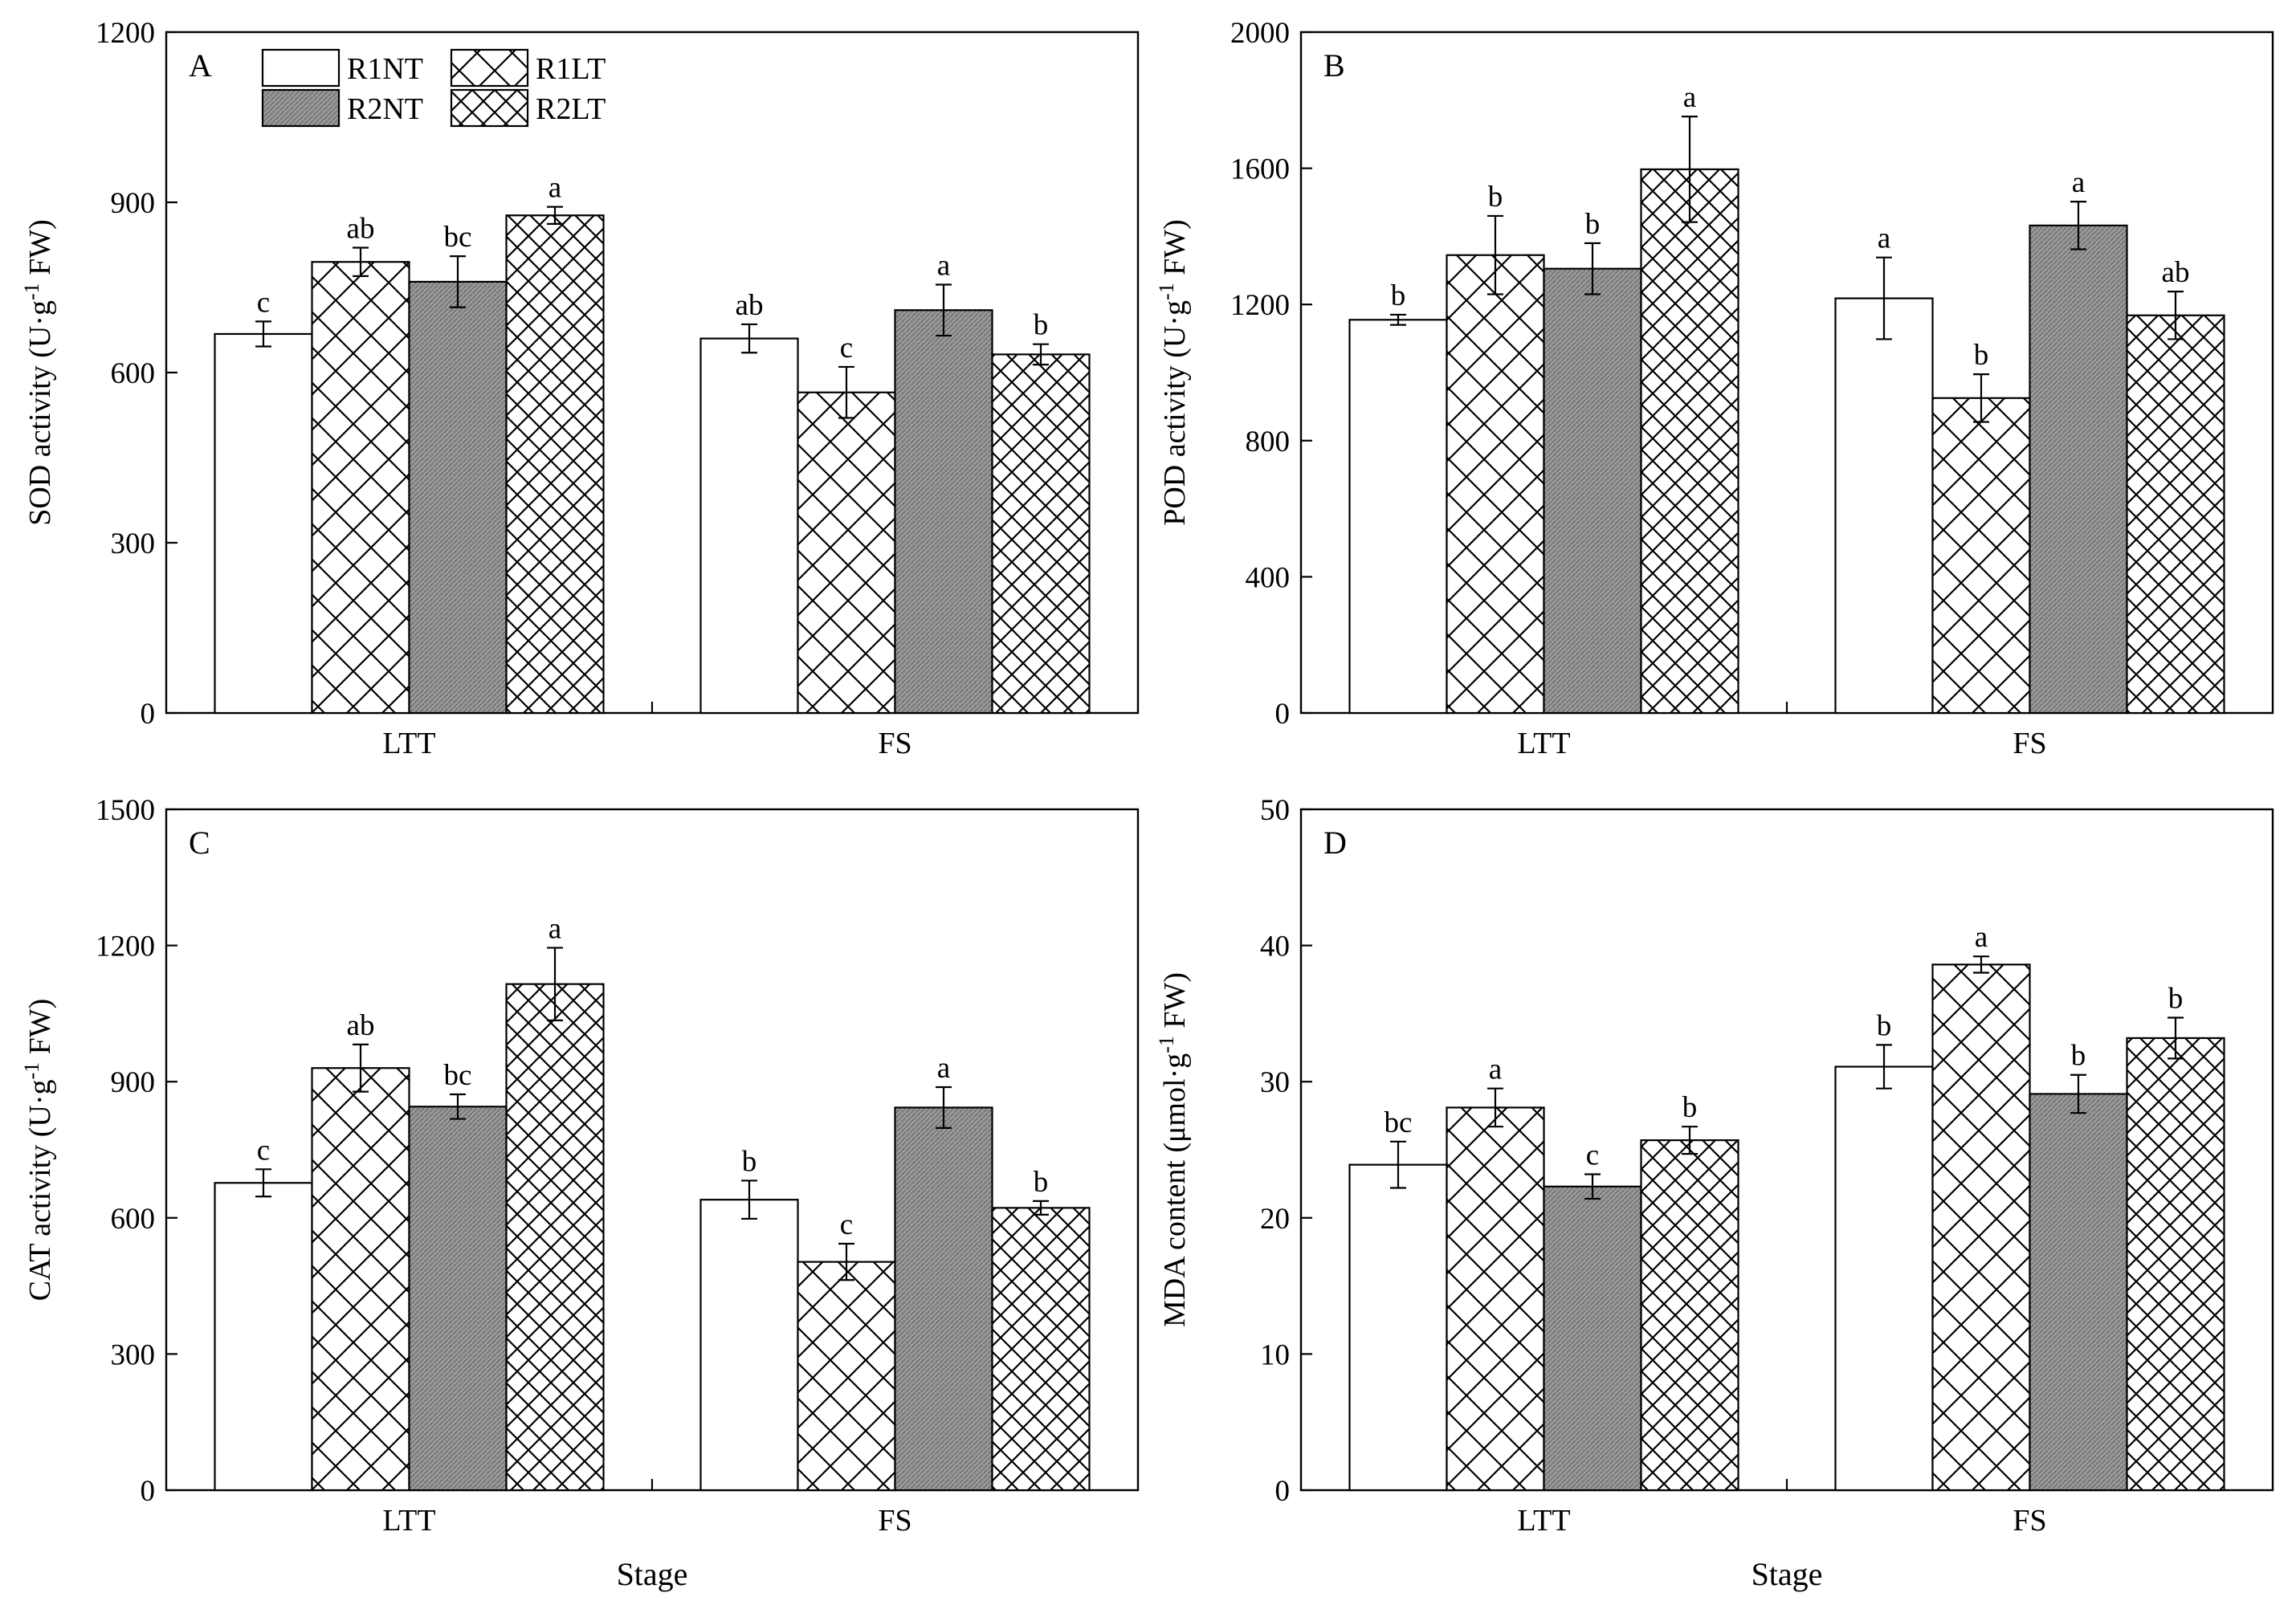 The width and height of the screenshot is (2296, 1605). What do you see at coordinates (458, 237) in the screenshot?
I see `panel-a-significance-letter: bc` at bounding box center [458, 237].